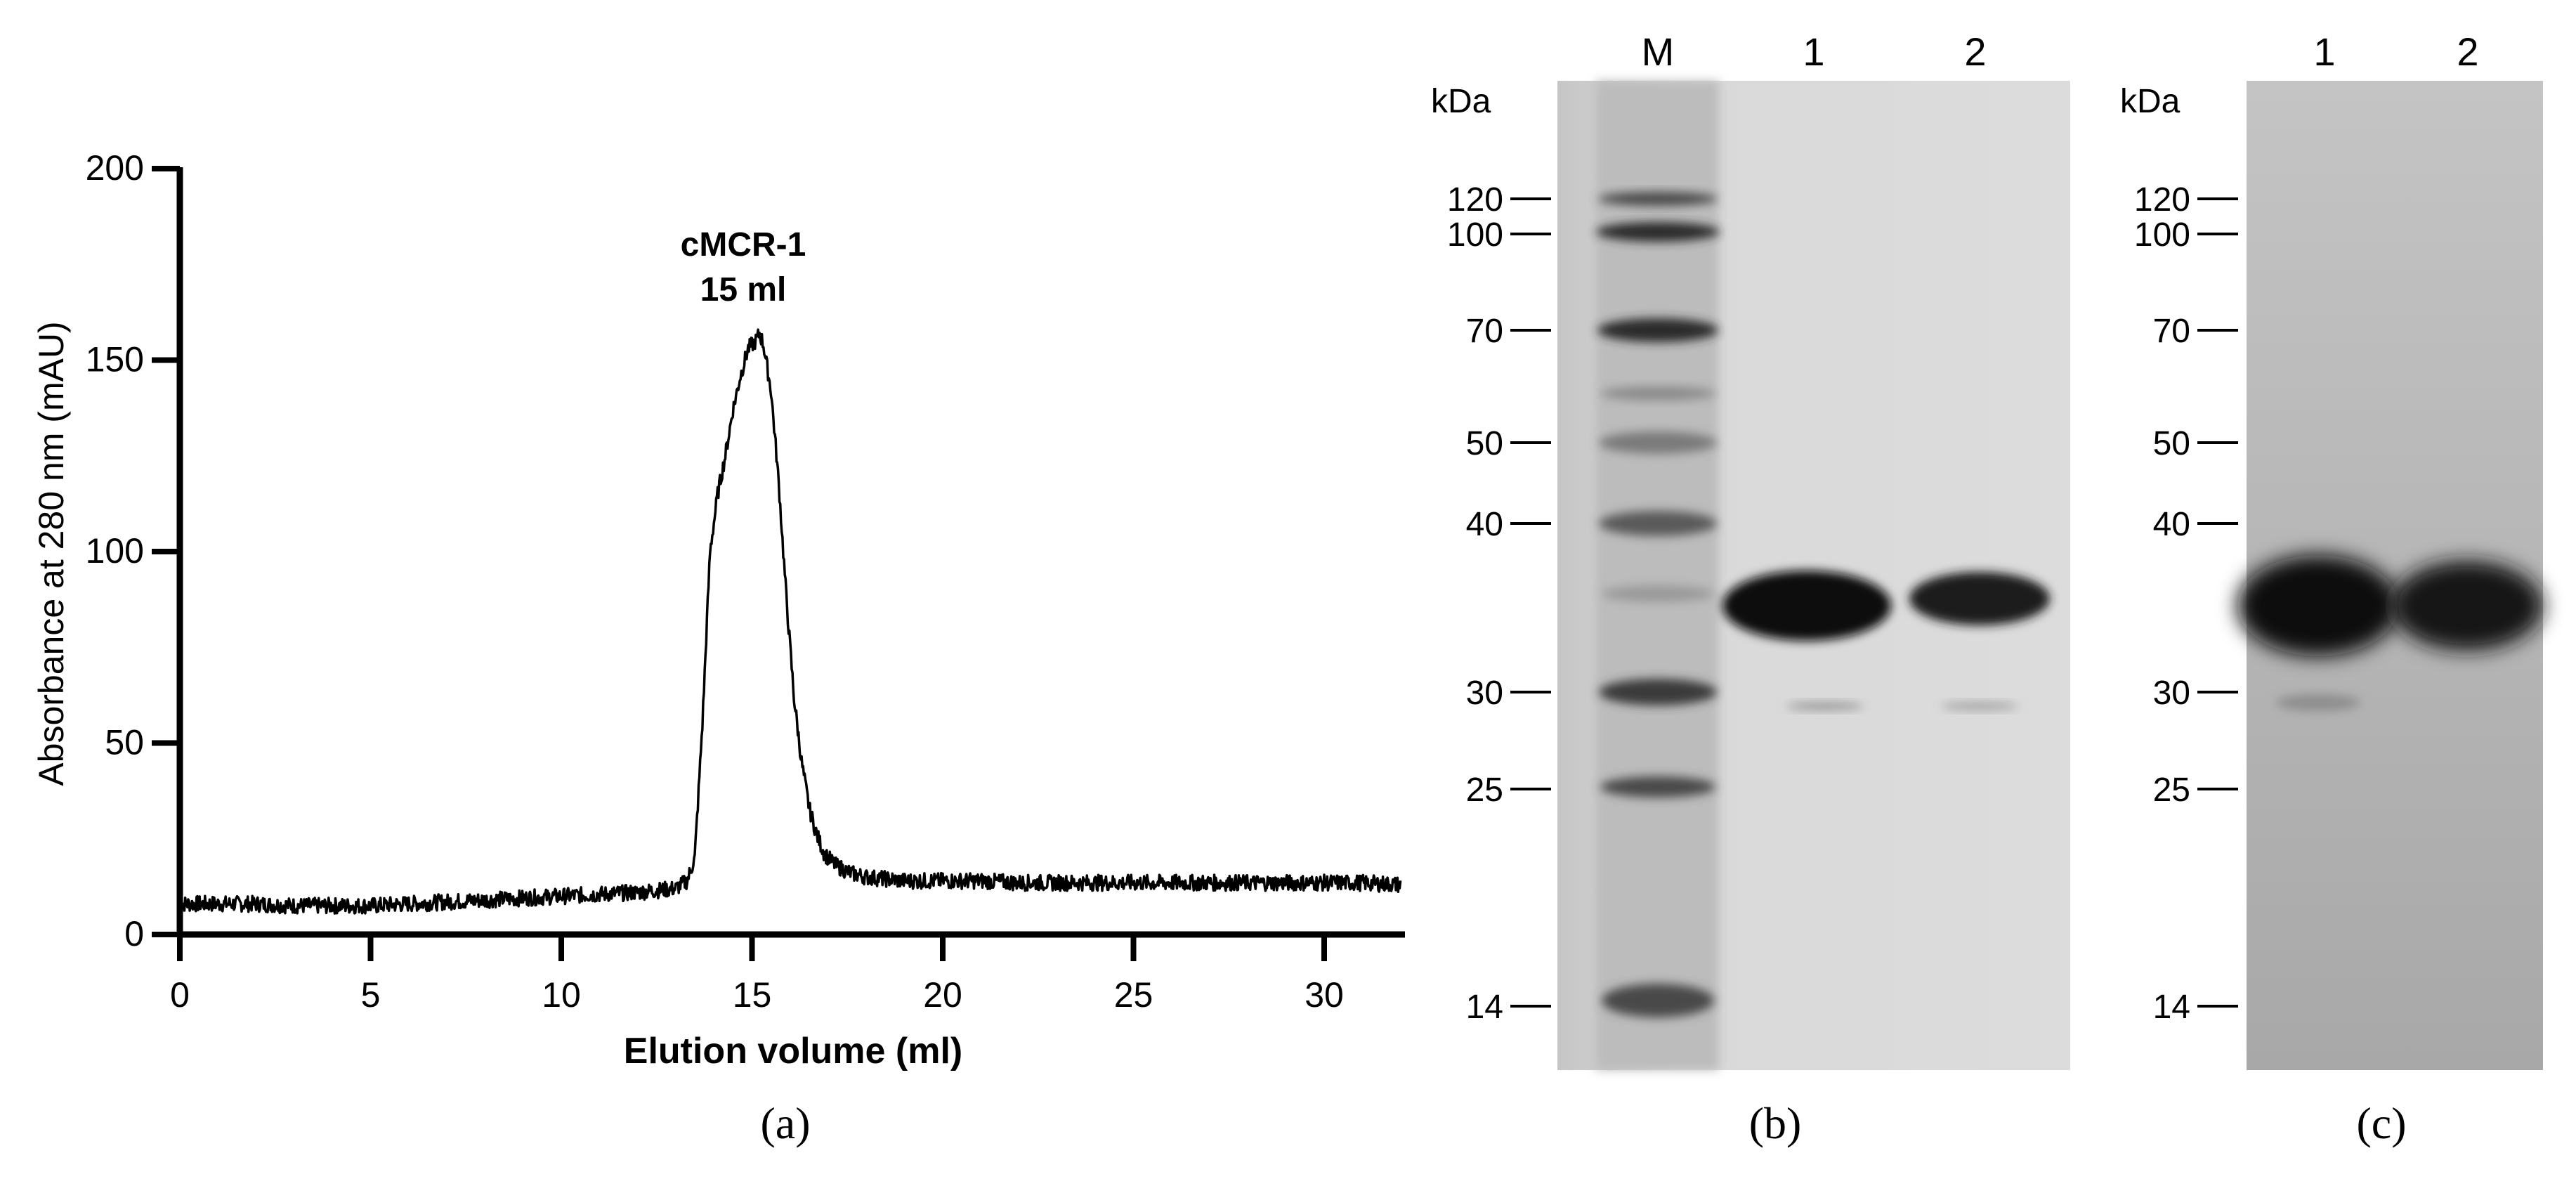  Describe the element at coordinates (2150, 101) in the screenshot. I see `gel-c-unit-label: kDa` at that location.